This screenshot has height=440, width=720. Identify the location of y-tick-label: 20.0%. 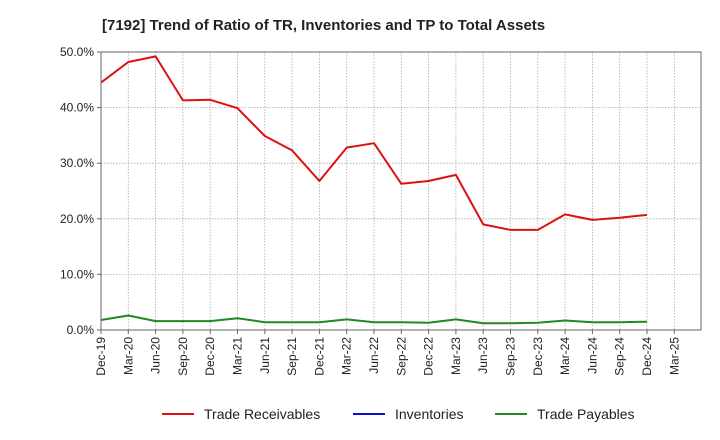
(77, 219).